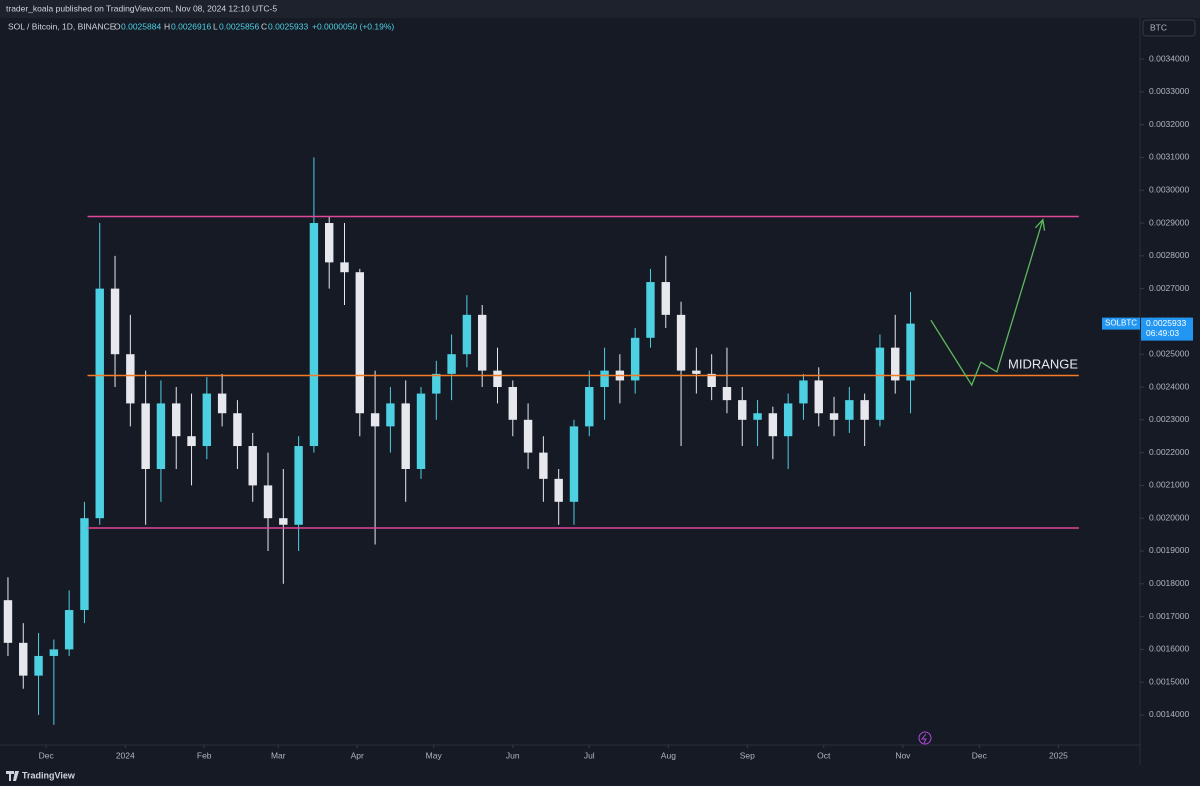 This screenshot has height=786, width=1200. What do you see at coordinates (589, 755) in the screenshot?
I see `x-tick-label: Jul` at bounding box center [589, 755].